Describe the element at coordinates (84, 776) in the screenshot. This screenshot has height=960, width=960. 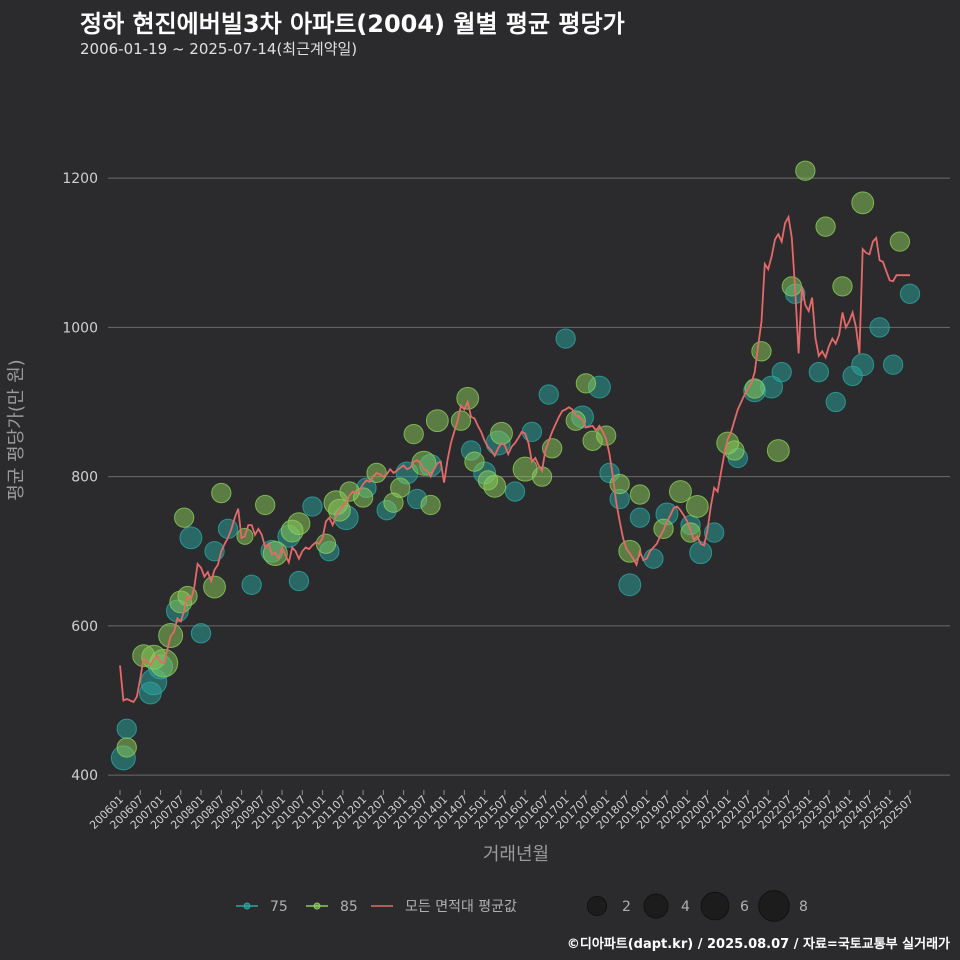
I see `y-tick-label: 400` at that location.